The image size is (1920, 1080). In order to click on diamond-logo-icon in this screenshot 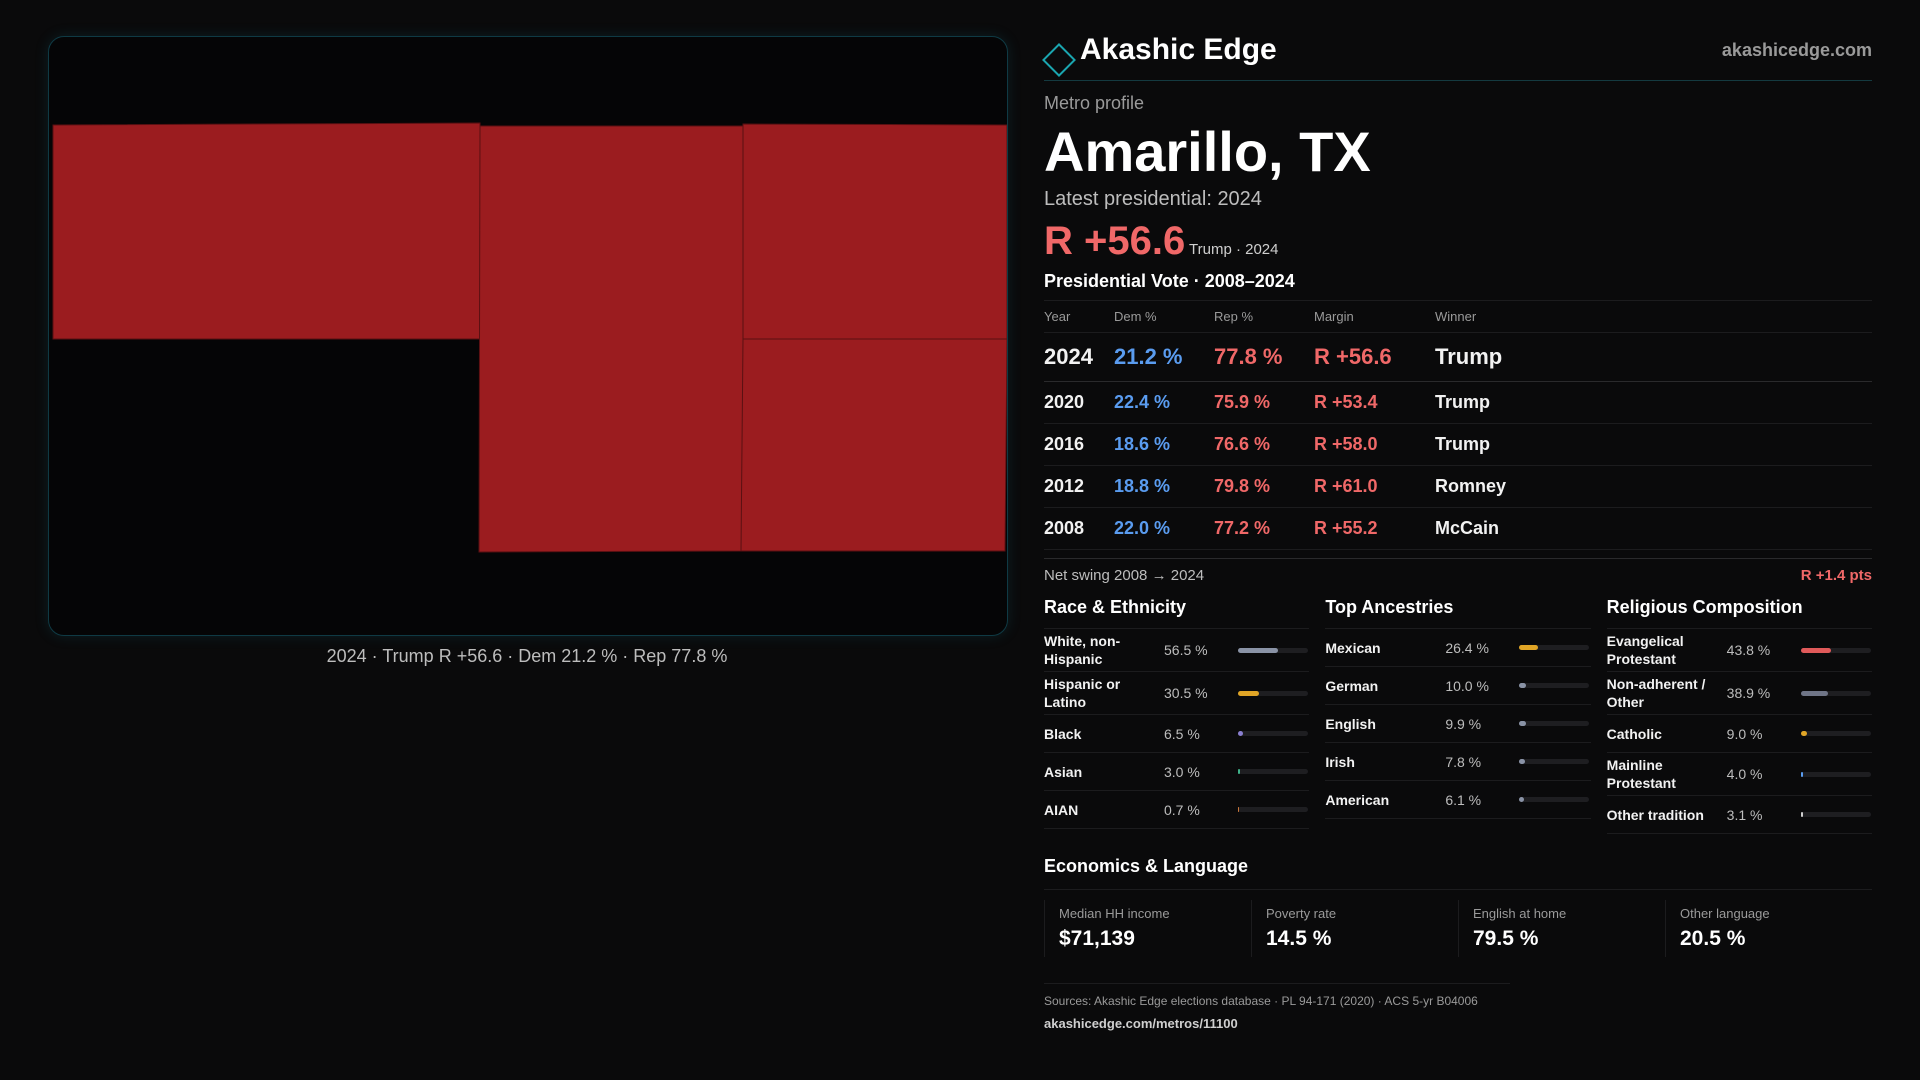, I will do `click(1059, 60)`.